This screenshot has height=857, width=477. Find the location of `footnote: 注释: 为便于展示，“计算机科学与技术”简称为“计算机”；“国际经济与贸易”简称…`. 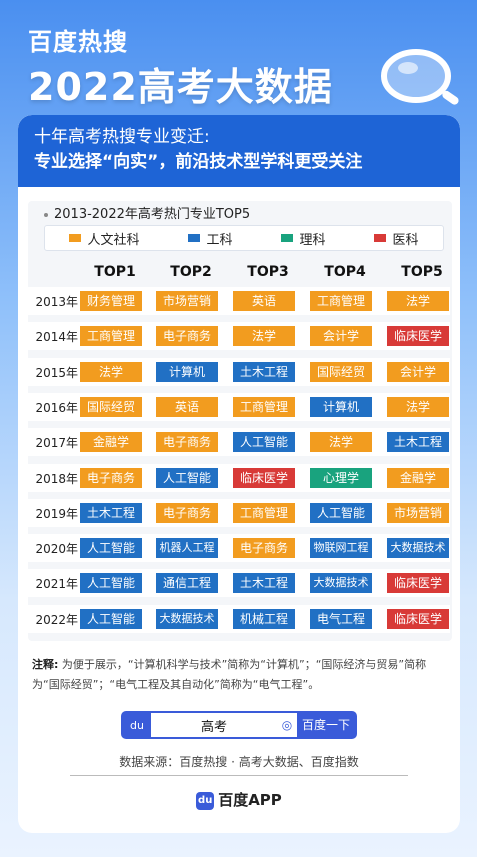

footnote: 注释: 为便于展示，“计算机科学与技术”简称为“计算机”；“国际经济与贸易”简称… is located at coordinates (241, 675).